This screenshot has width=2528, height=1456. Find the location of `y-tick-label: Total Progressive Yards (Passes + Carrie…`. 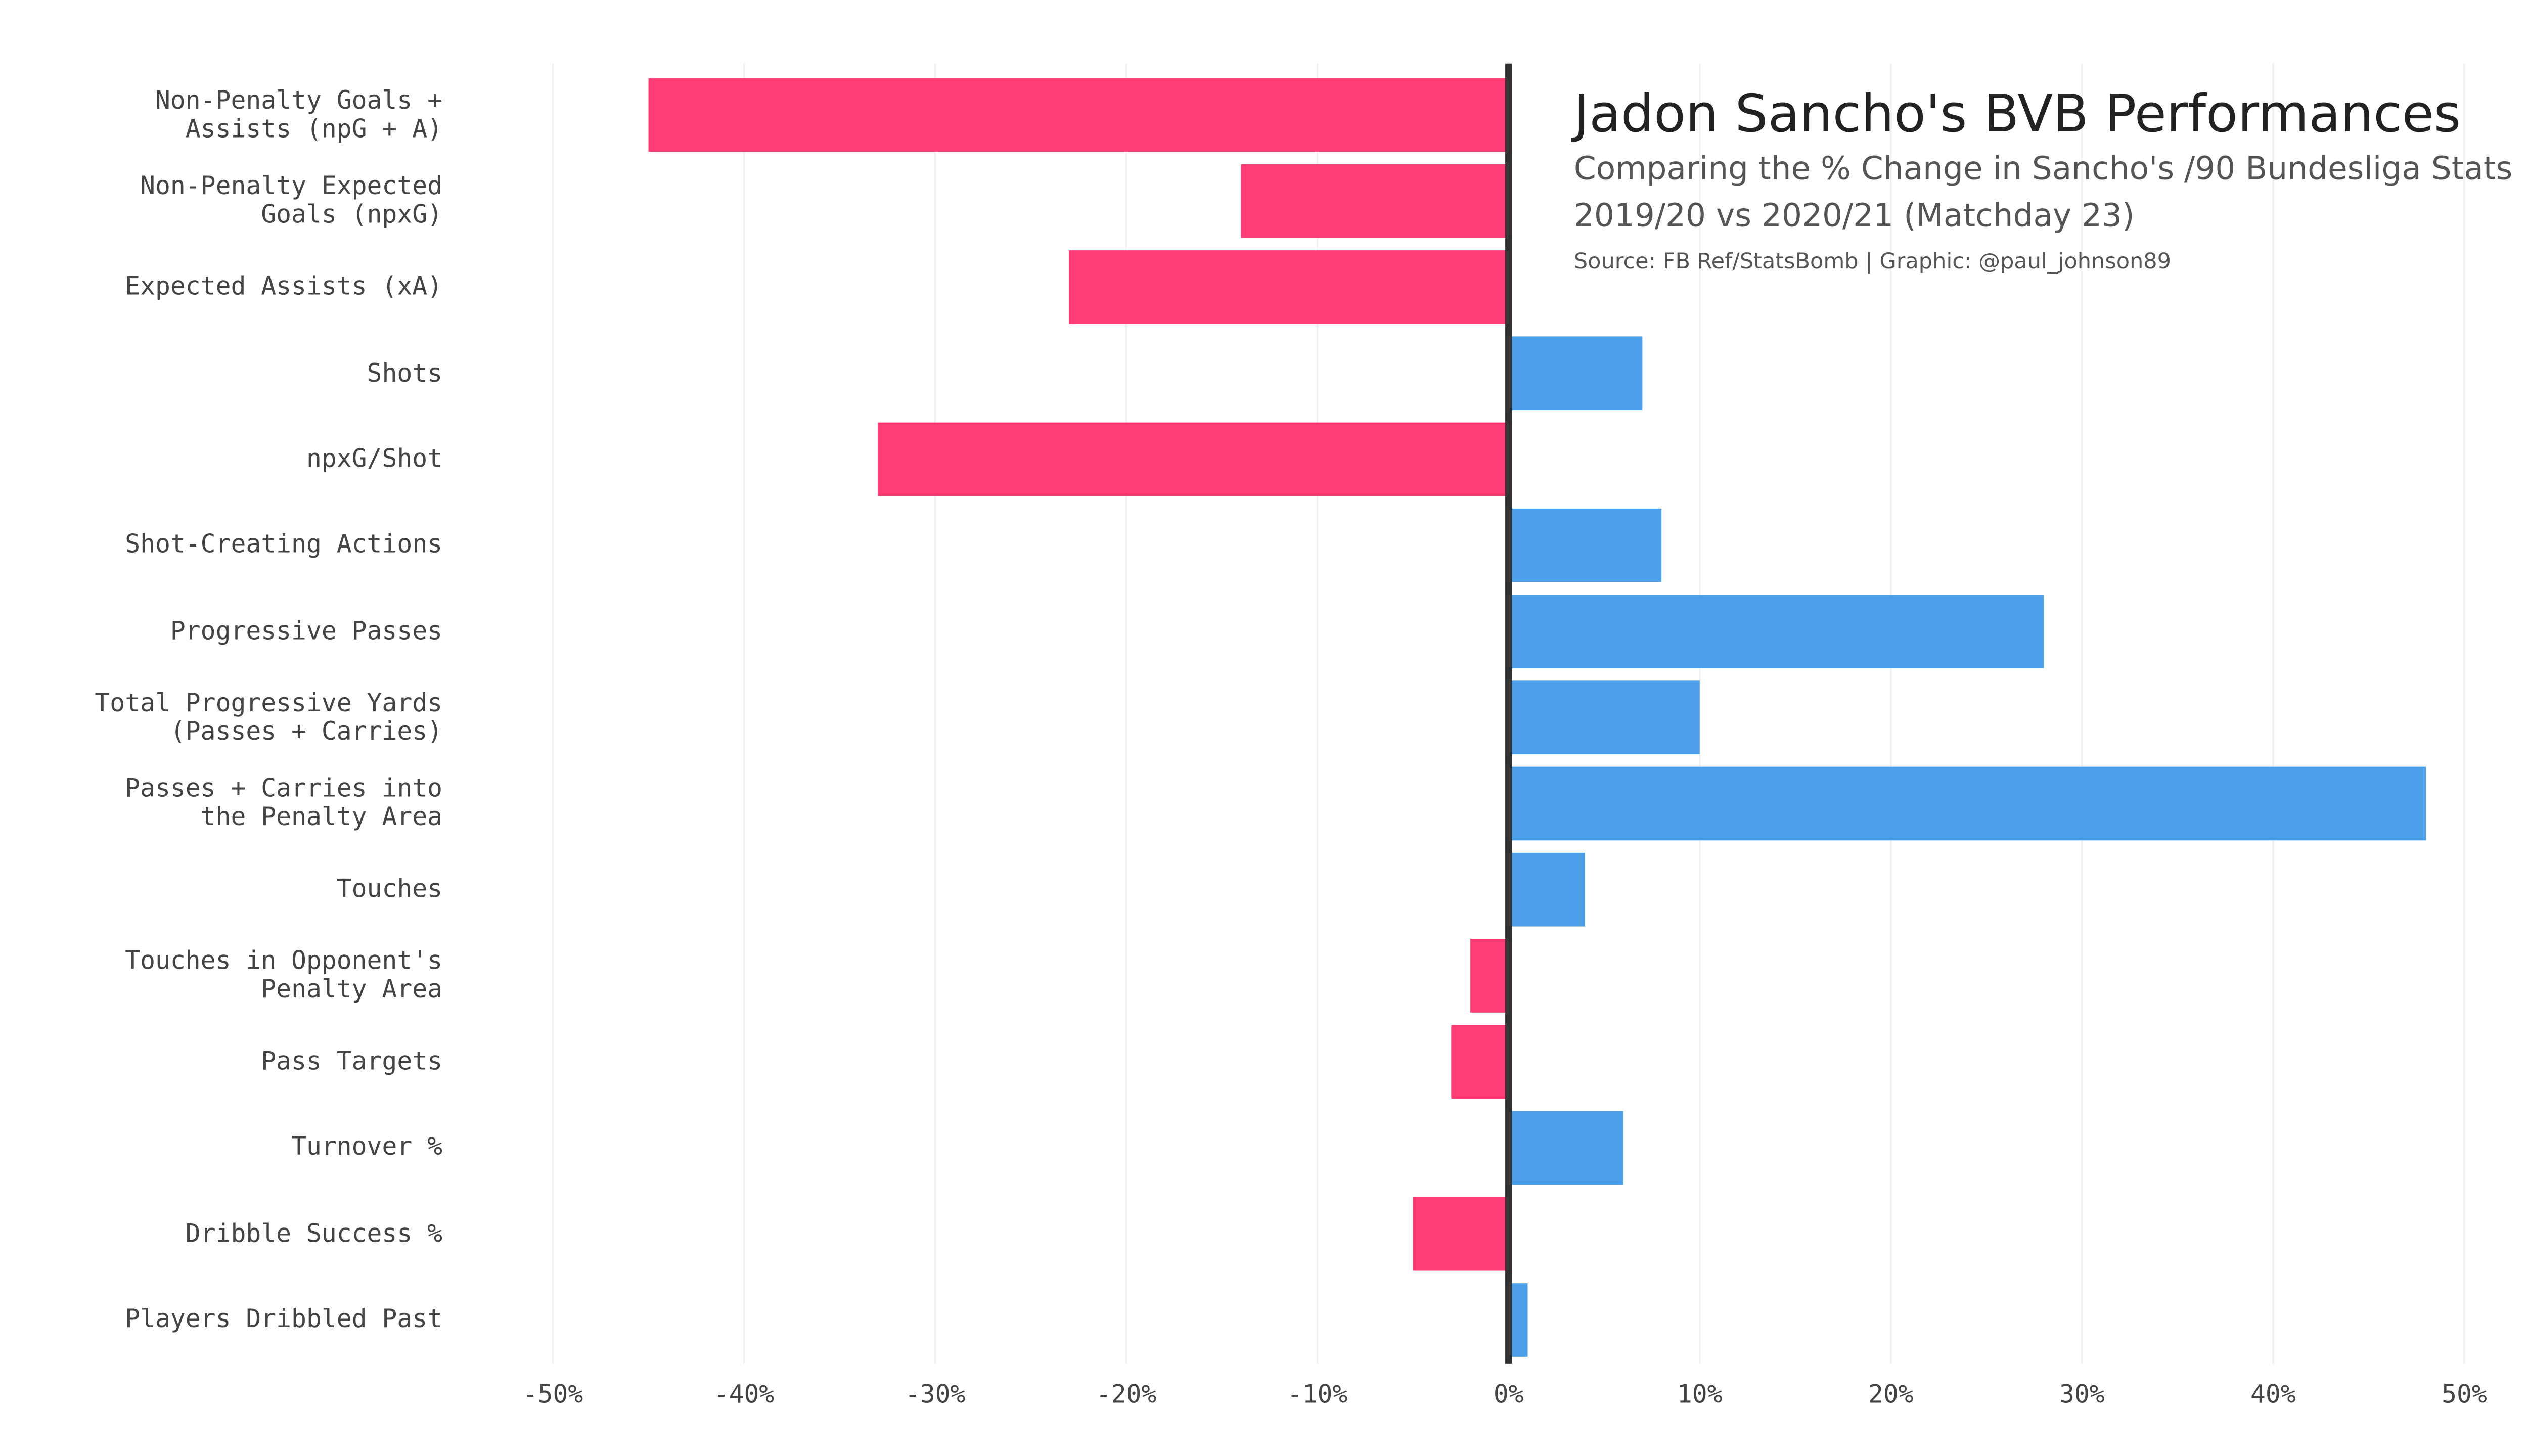

y-tick-label: Total Progressive Yards (Passes + Carrie… is located at coordinates (269, 716).